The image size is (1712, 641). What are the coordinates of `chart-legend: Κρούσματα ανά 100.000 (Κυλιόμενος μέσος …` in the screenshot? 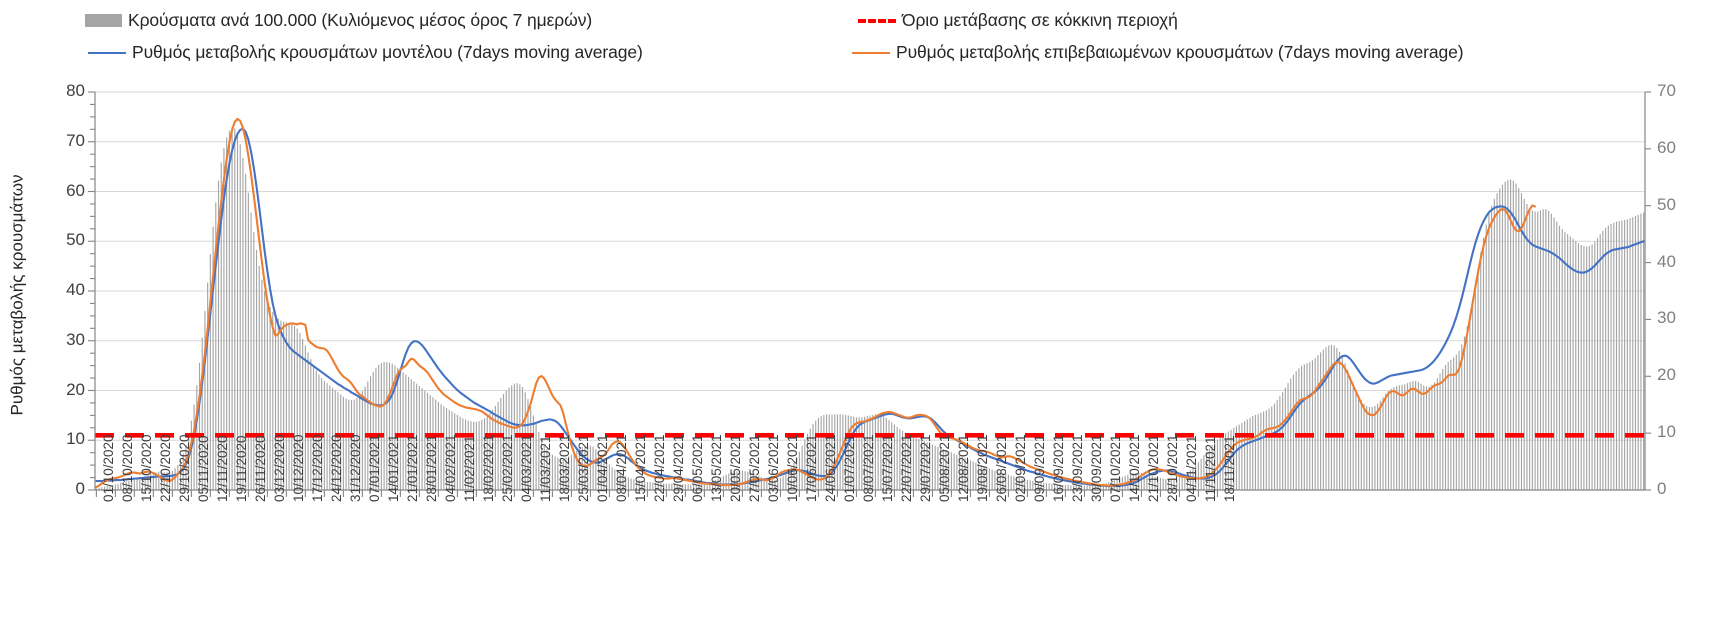 It's located at (856, 36).